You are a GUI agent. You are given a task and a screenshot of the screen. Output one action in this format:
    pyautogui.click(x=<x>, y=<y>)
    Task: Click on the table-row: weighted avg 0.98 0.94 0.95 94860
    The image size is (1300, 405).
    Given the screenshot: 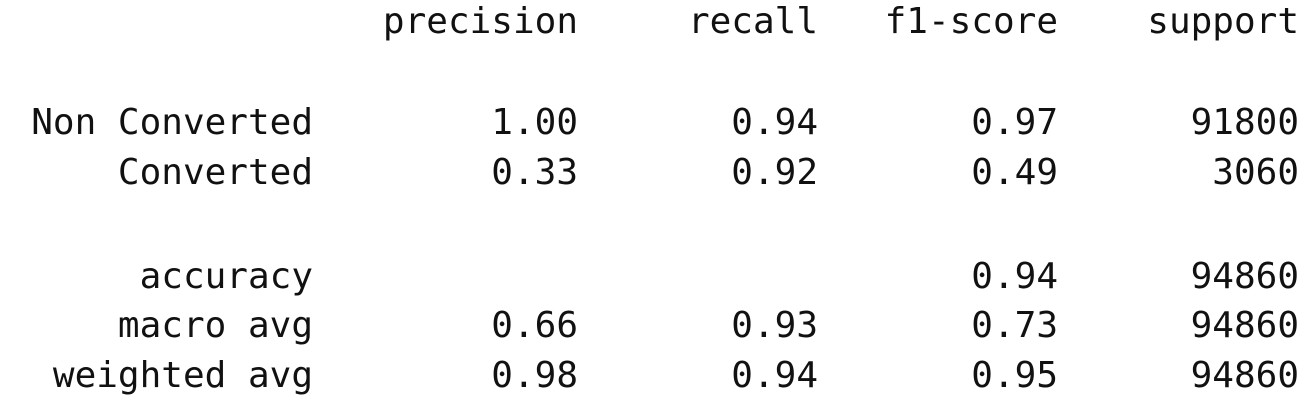 What is the action you would take?
    pyautogui.click(x=650, y=376)
    